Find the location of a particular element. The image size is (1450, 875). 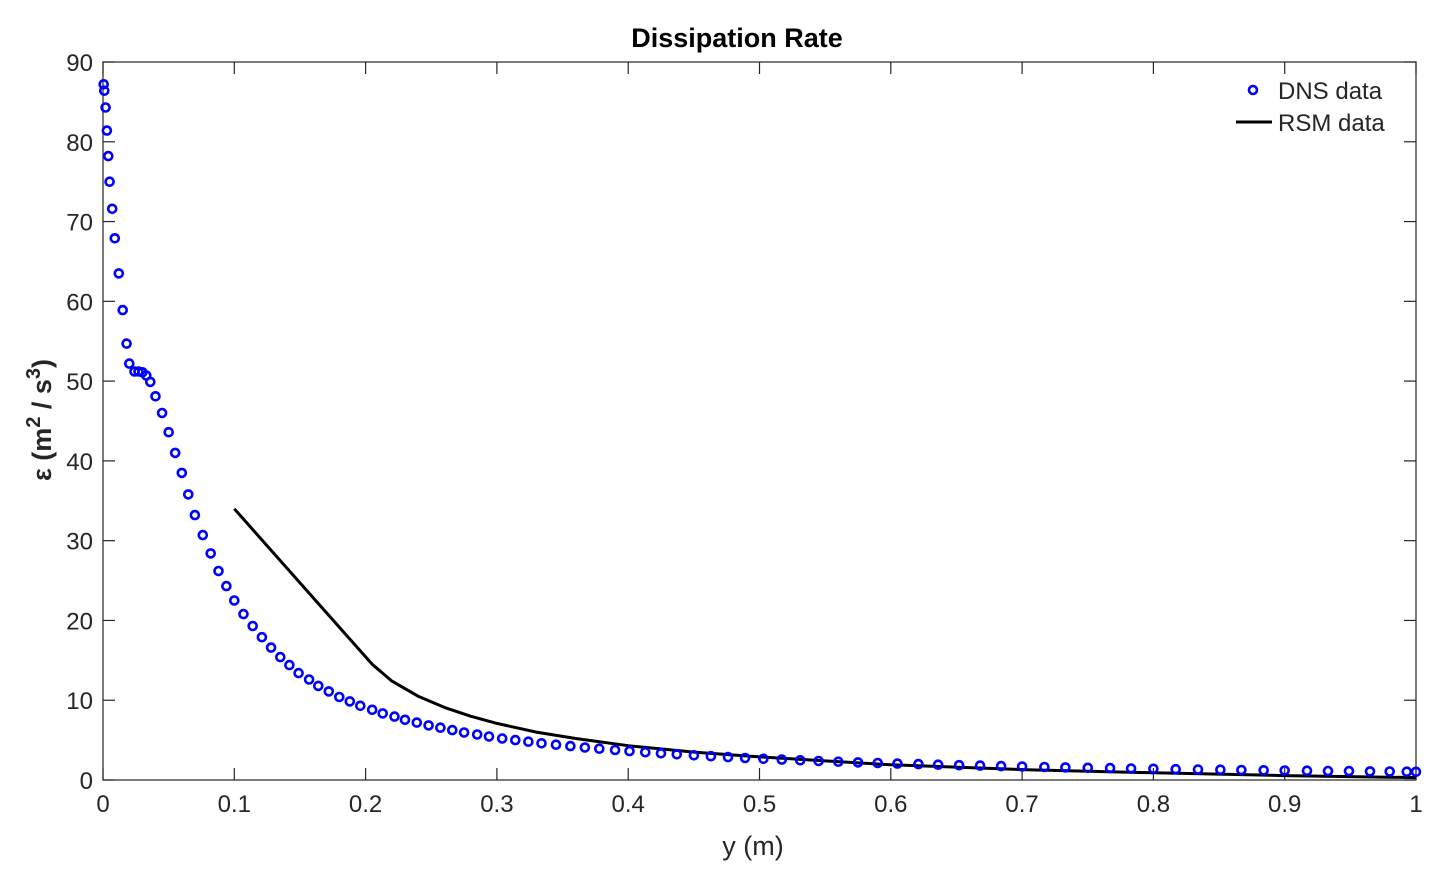

y-tick-label: 60 is located at coordinates (79, 302).